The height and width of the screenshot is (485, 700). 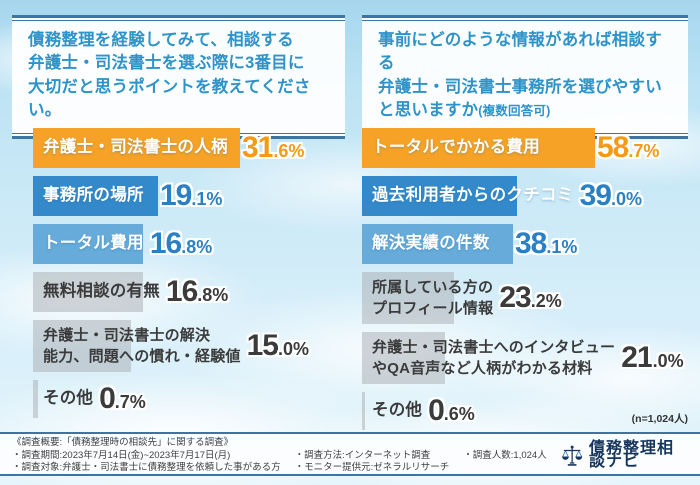 I want to click on bar-value: 58.7%, so click(x=628, y=148).